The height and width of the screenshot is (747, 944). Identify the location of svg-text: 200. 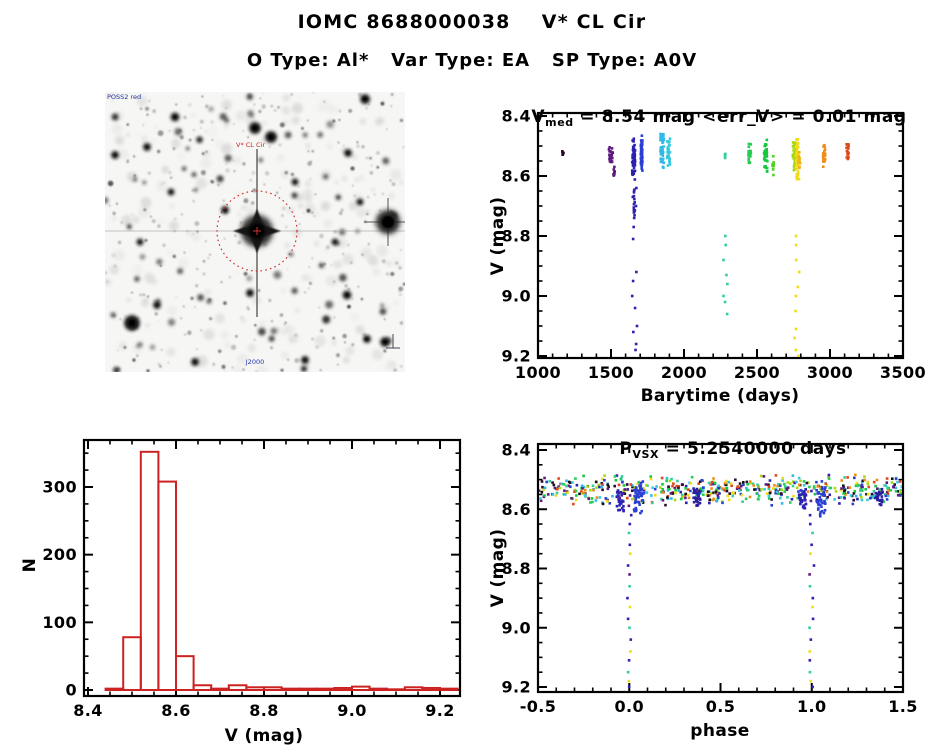
(59, 554).